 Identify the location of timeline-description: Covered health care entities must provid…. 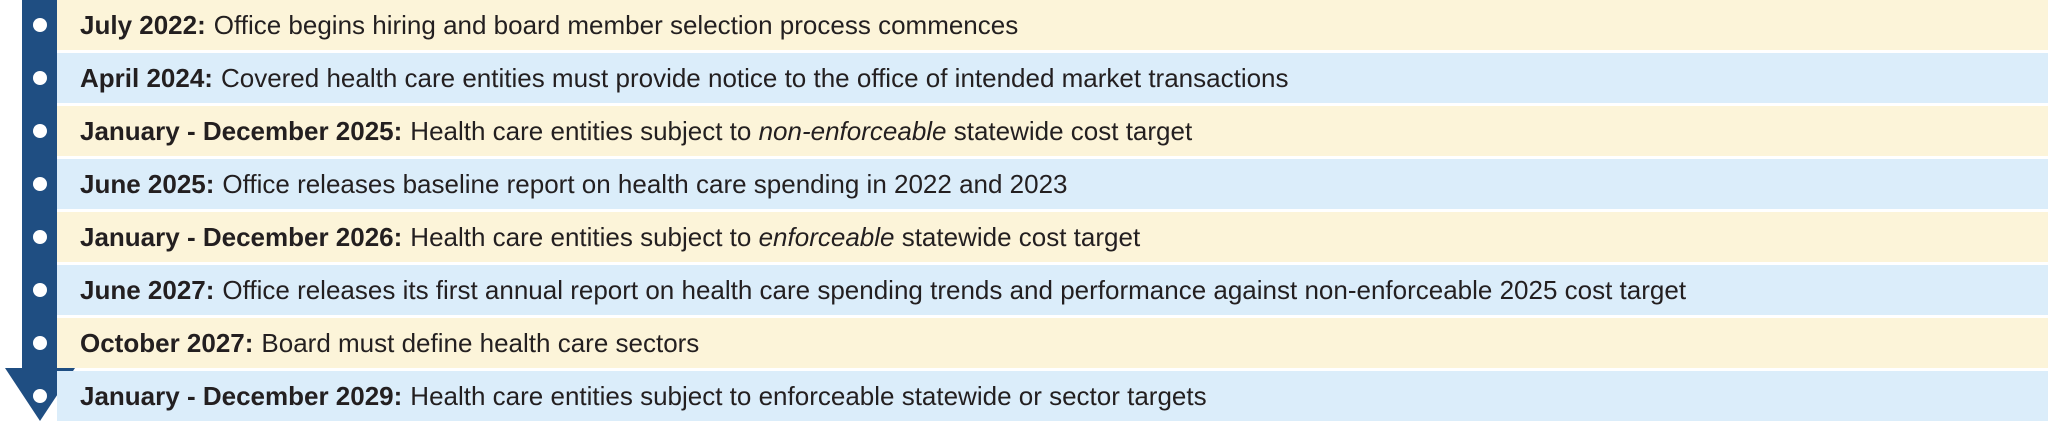
(754, 77).